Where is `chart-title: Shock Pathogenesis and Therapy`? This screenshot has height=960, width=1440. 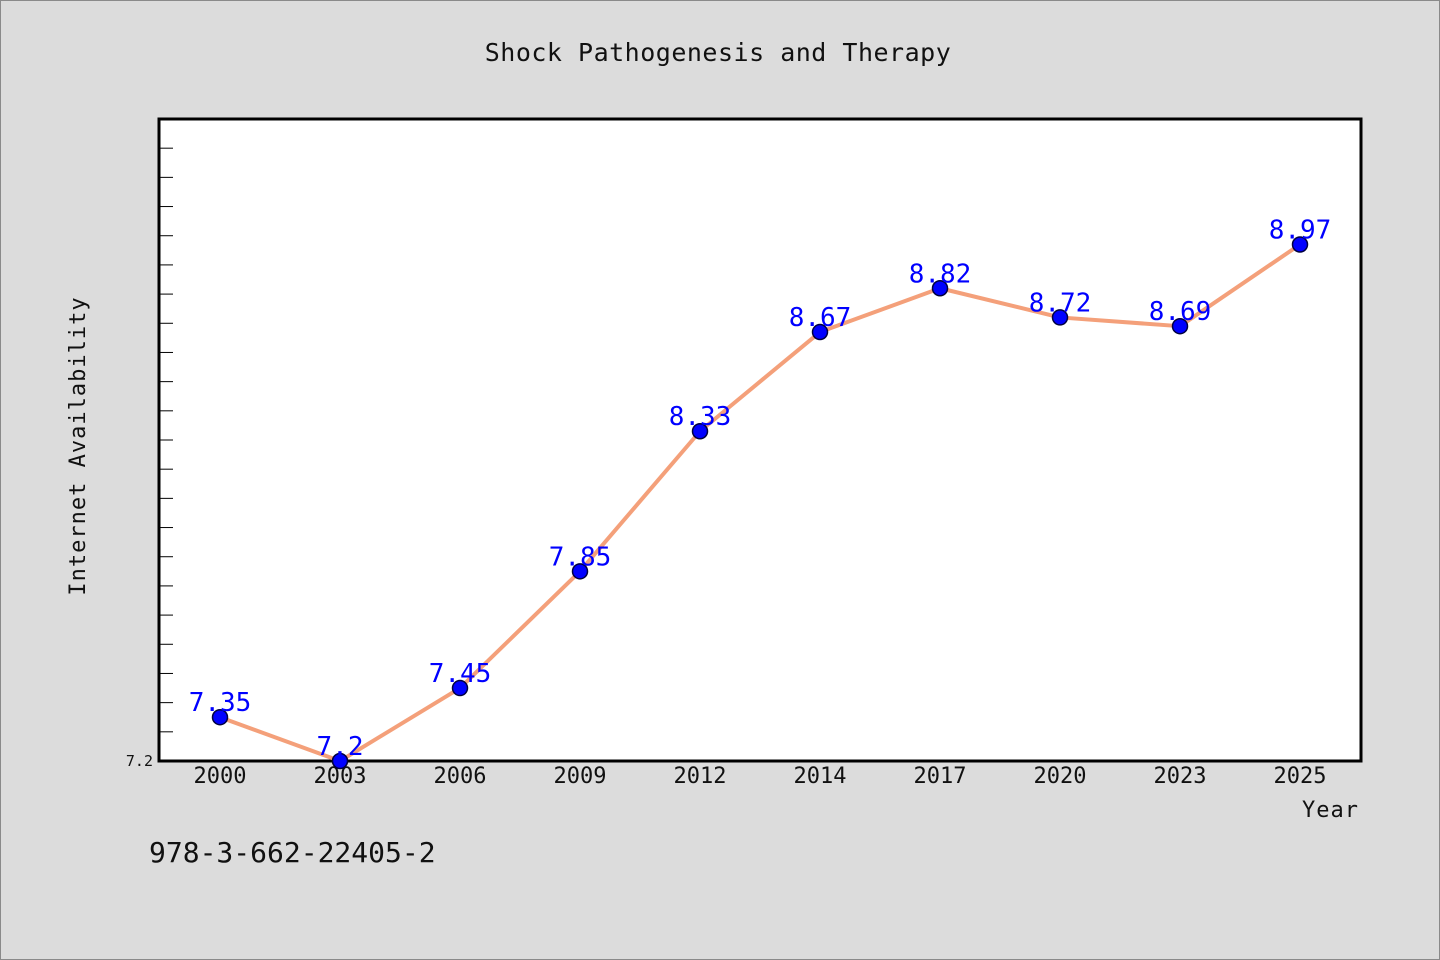 chart-title: Shock Pathogenesis and Therapy is located at coordinates (718, 52).